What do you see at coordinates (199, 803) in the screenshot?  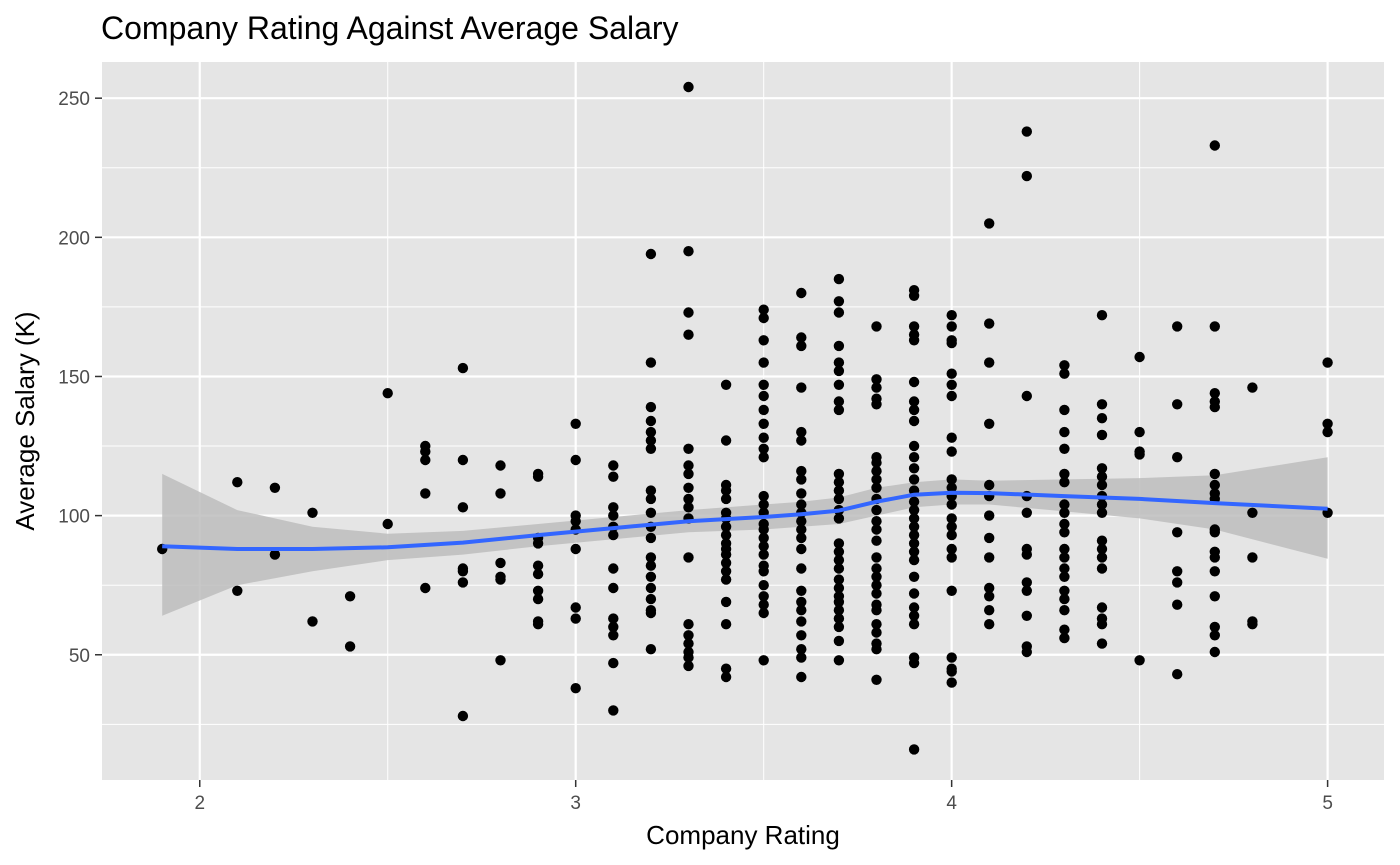 I see `x-tick-label: 2` at bounding box center [199, 803].